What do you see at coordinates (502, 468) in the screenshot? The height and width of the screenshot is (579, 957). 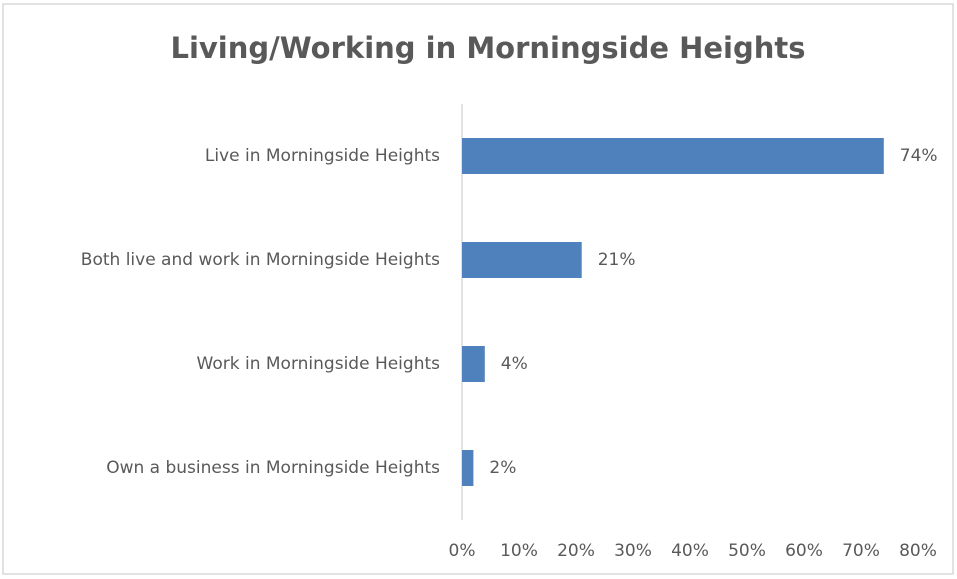 I see `data-label: 2%` at bounding box center [502, 468].